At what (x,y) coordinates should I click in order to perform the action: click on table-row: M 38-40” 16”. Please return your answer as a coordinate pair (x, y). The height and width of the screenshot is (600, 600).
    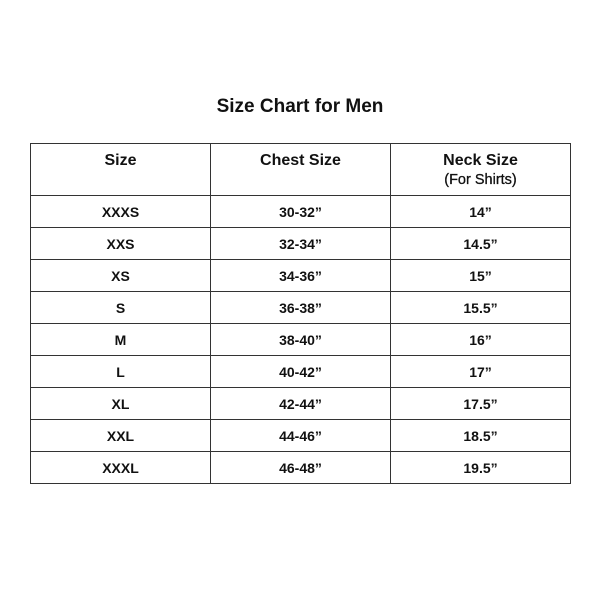
    Looking at the image, I should click on (300, 339).